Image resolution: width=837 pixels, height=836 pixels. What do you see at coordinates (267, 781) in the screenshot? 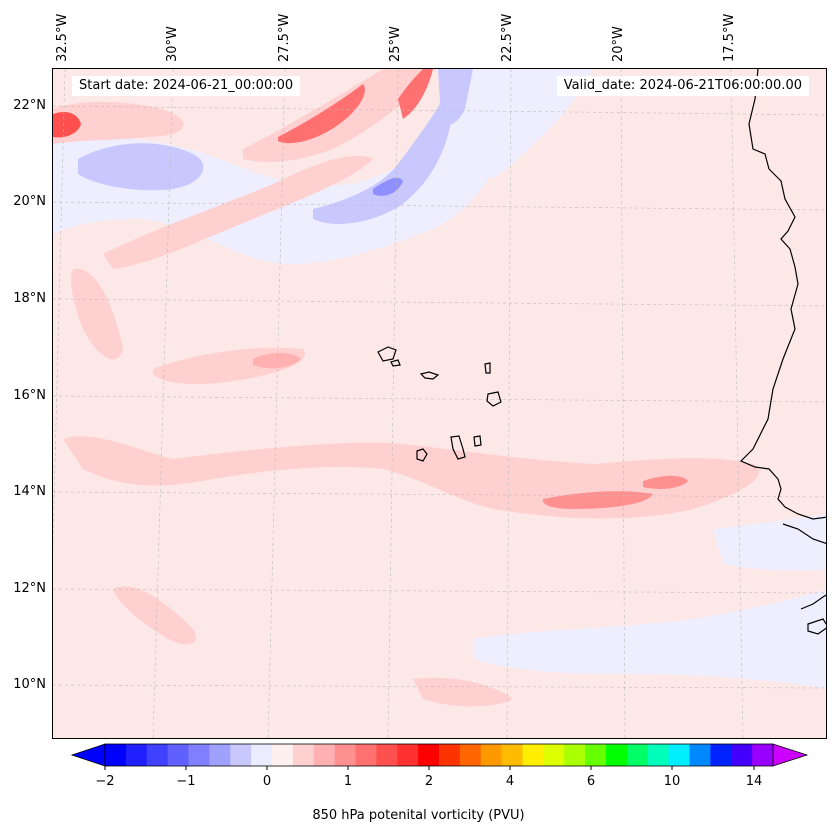
I see `colorbar-tick-label: 0` at bounding box center [267, 781].